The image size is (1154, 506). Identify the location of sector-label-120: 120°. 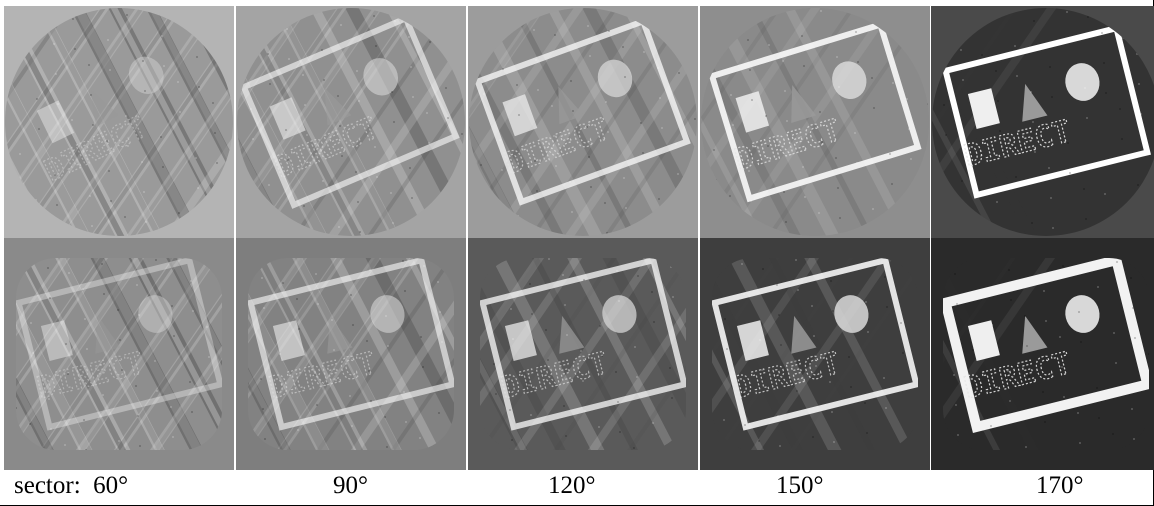
(572, 485).